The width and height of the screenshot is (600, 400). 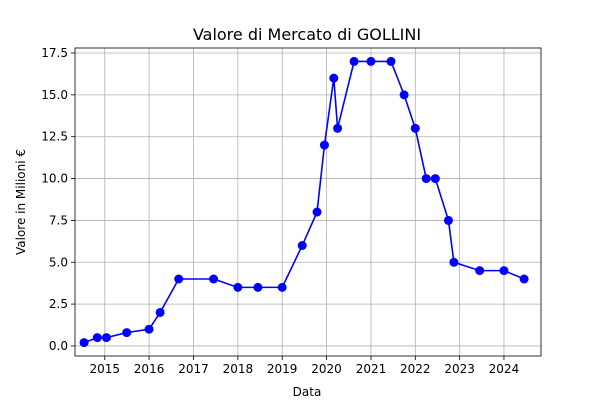 What do you see at coordinates (459, 369) in the screenshot?
I see `x-tick-label: 2023` at bounding box center [459, 369].